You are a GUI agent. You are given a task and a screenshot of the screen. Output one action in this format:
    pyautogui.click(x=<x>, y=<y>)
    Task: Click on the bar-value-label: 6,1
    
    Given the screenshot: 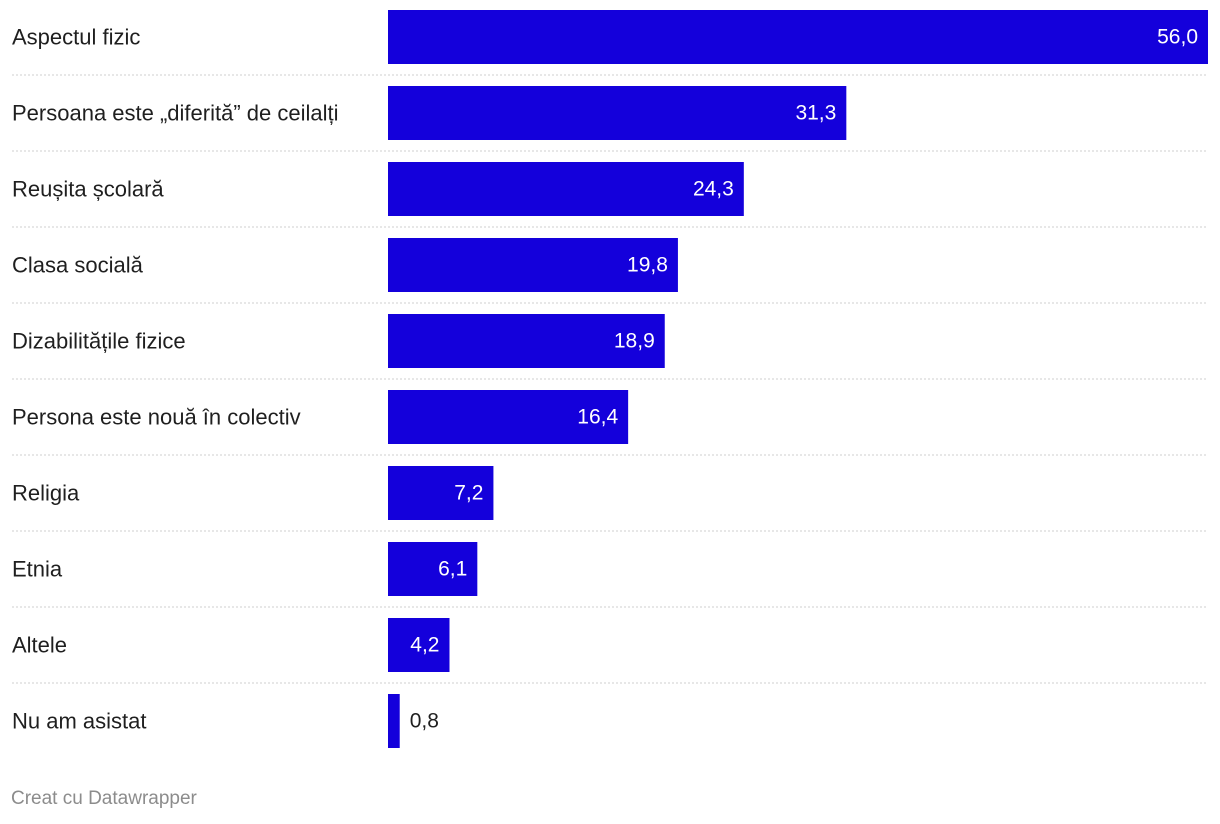 What is the action you would take?
    pyautogui.click(x=452, y=569)
    